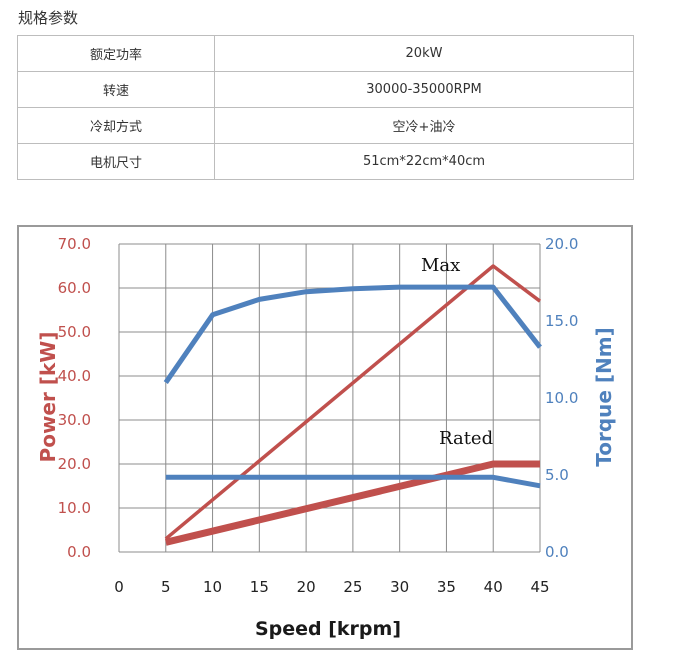  Describe the element at coordinates (440, 265) in the screenshot. I see `annotation-max: Max` at that location.